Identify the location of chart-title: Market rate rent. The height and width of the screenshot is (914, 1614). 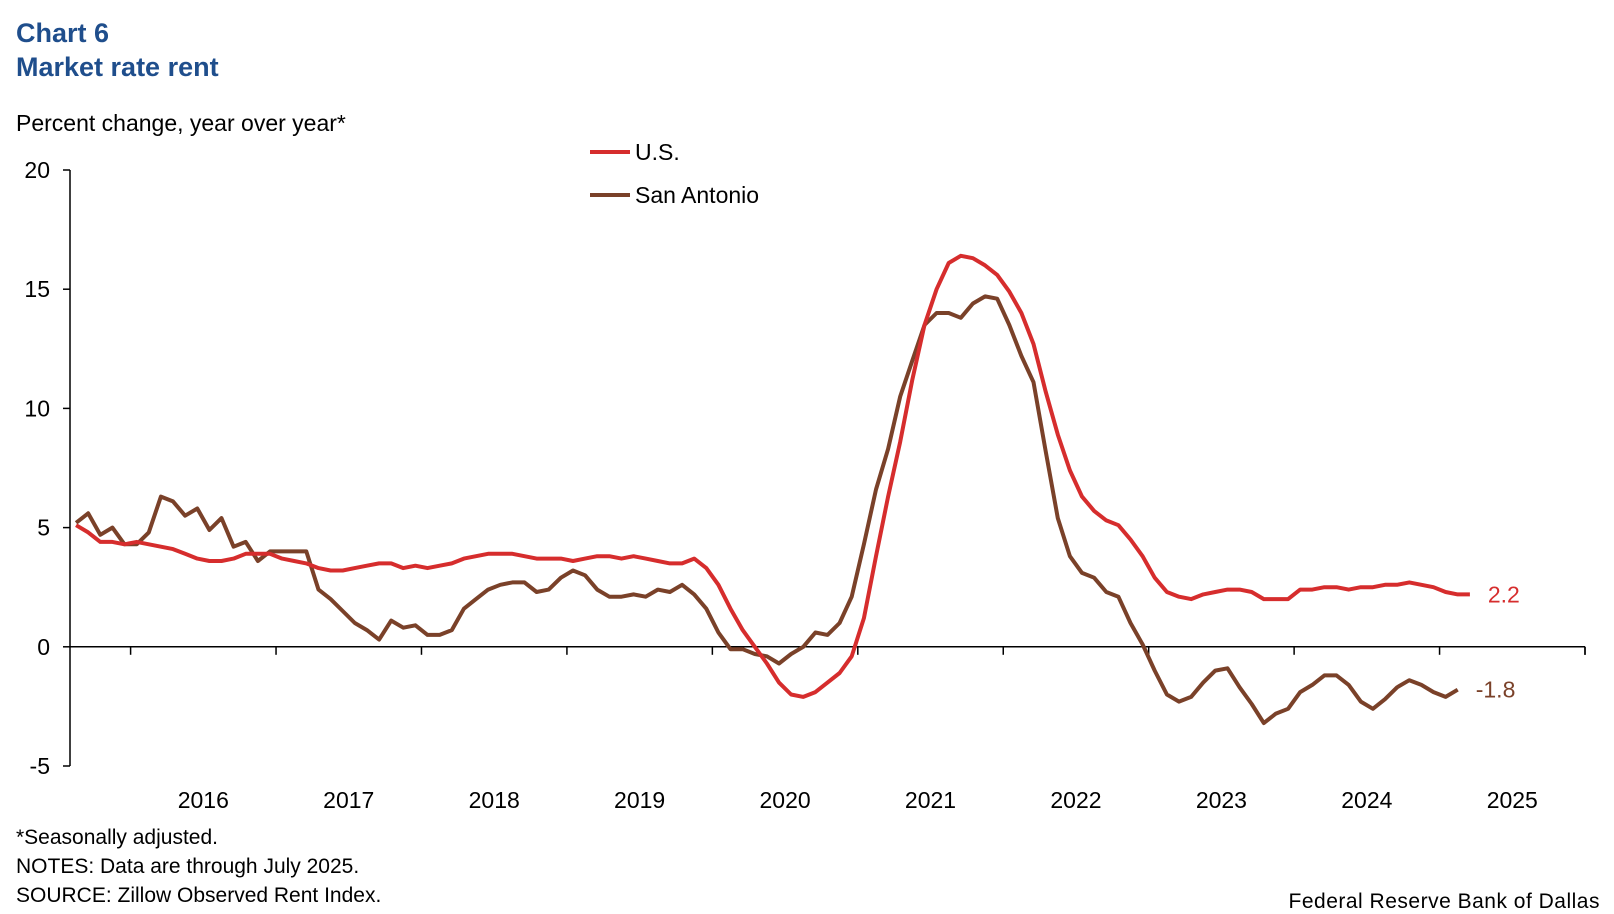
(117, 67).